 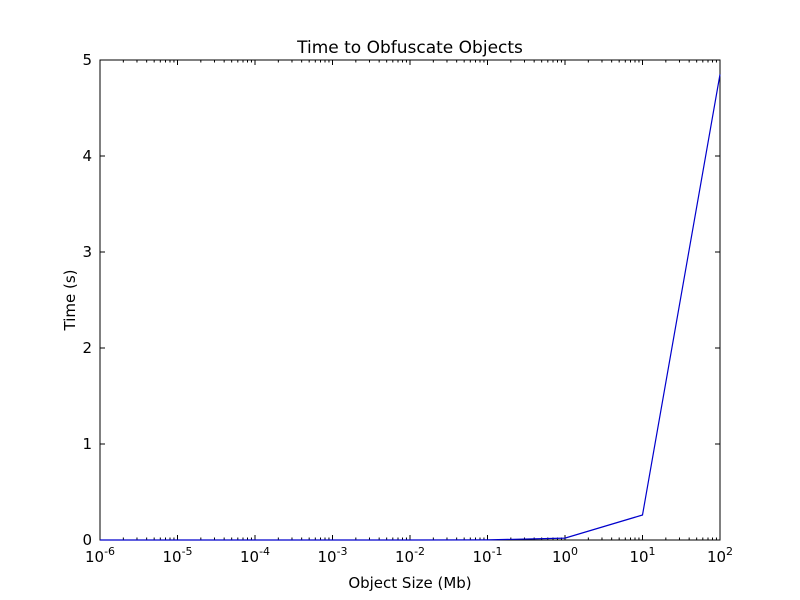 I want to click on x-tick-label: 10⁻⁶, so click(x=100, y=555).